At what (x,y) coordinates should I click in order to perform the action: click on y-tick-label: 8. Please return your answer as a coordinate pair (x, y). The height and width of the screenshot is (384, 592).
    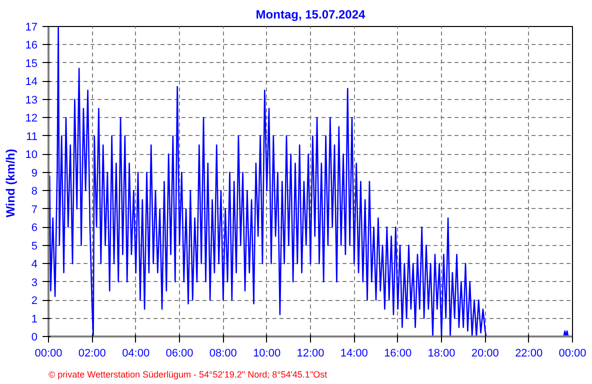
    Looking at the image, I should click on (34, 192).